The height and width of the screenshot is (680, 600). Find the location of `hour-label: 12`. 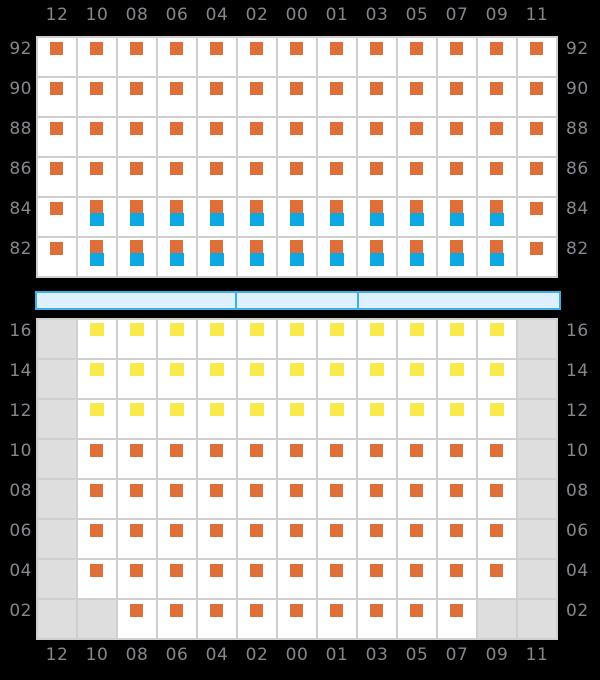

hour-label: 12 is located at coordinates (57, 655).